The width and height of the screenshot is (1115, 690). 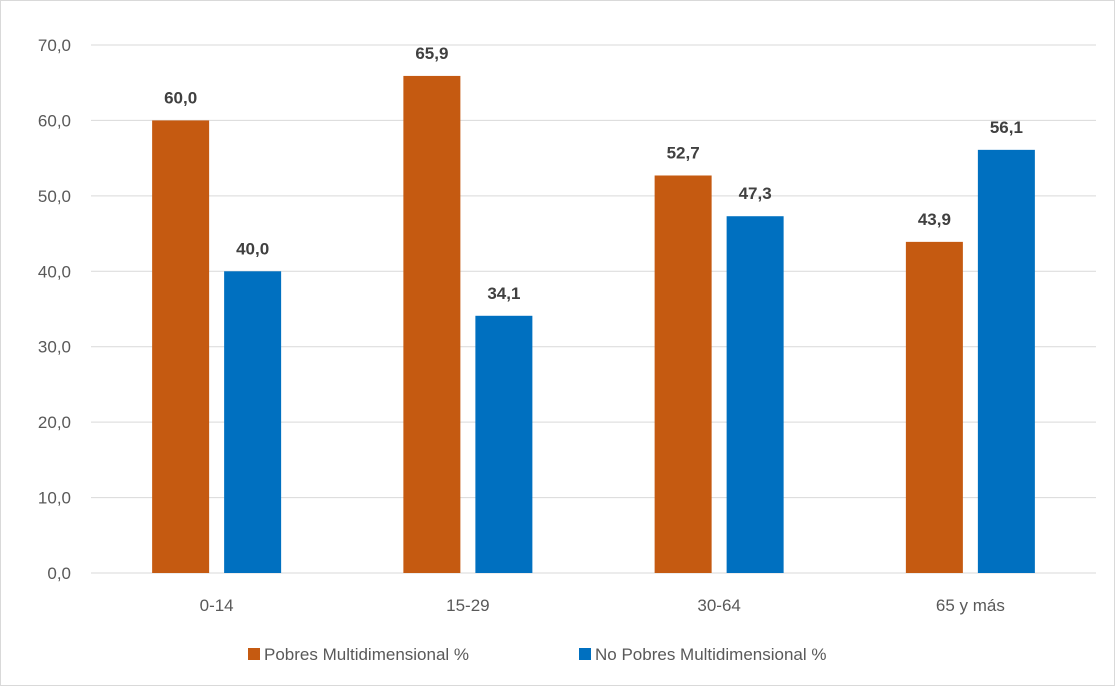 I want to click on data-label: 65,9, so click(x=431, y=53).